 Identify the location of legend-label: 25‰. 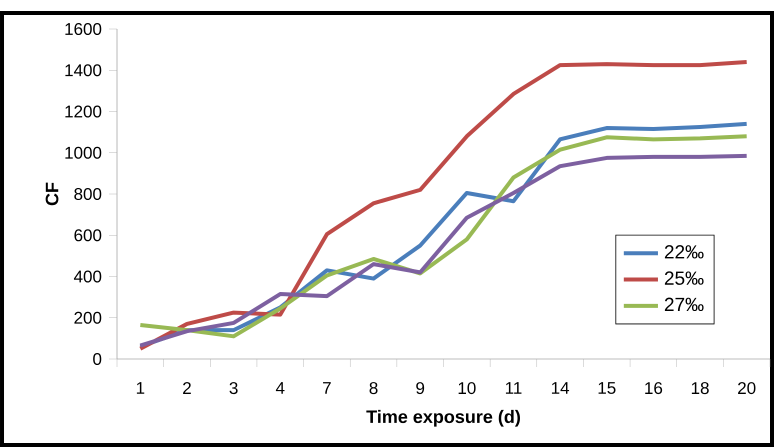
(684, 278).